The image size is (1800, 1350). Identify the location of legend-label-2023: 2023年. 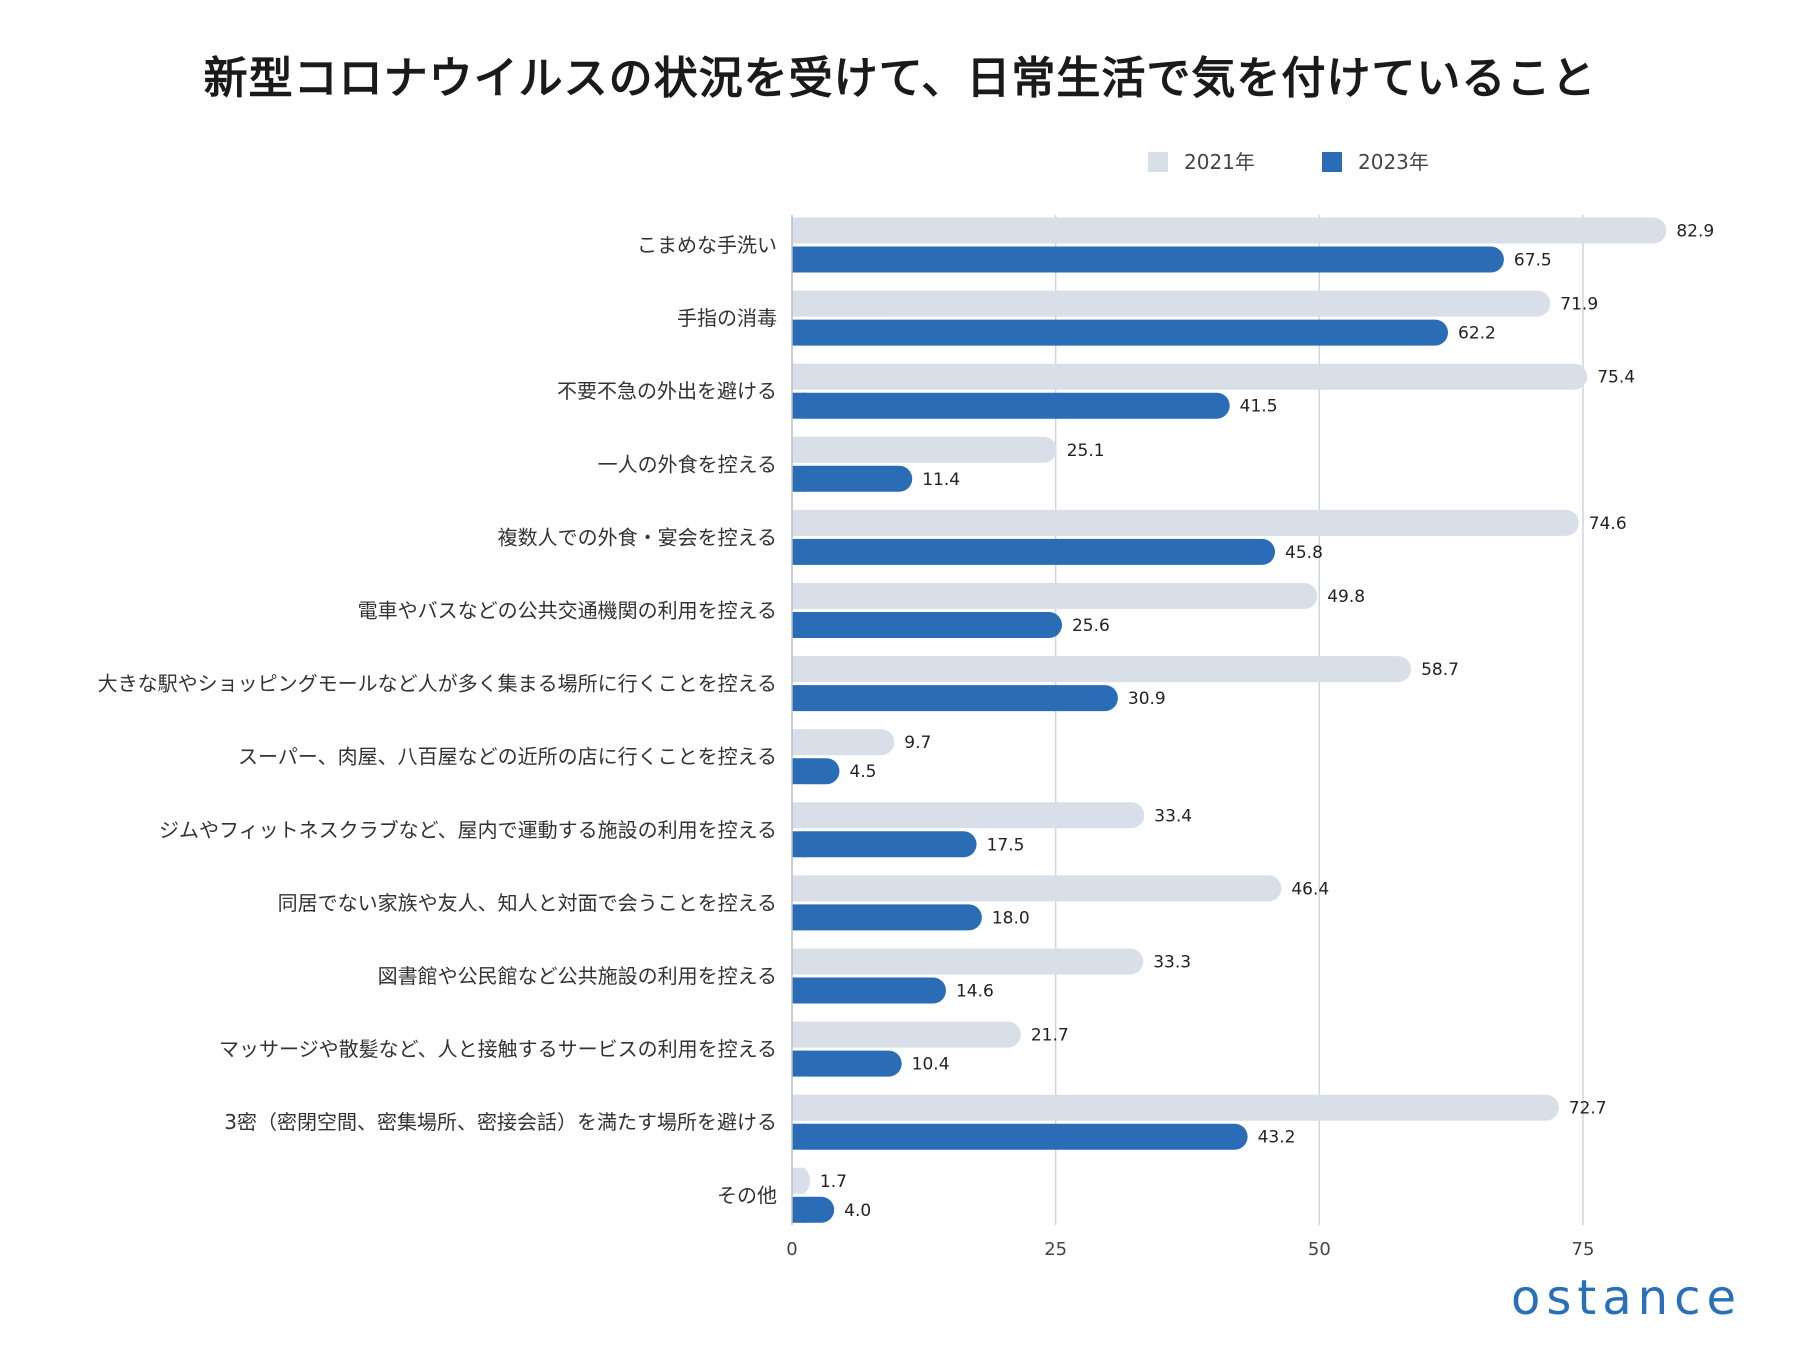
(1393, 162).